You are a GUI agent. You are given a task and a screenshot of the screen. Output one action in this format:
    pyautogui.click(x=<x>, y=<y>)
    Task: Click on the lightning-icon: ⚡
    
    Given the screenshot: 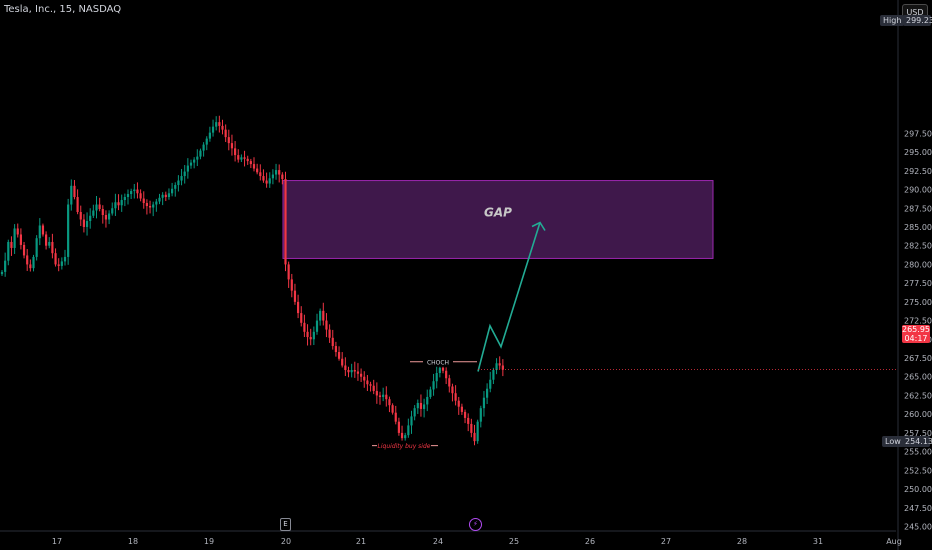 What is the action you would take?
    pyautogui.click(x=475, y=524)
    